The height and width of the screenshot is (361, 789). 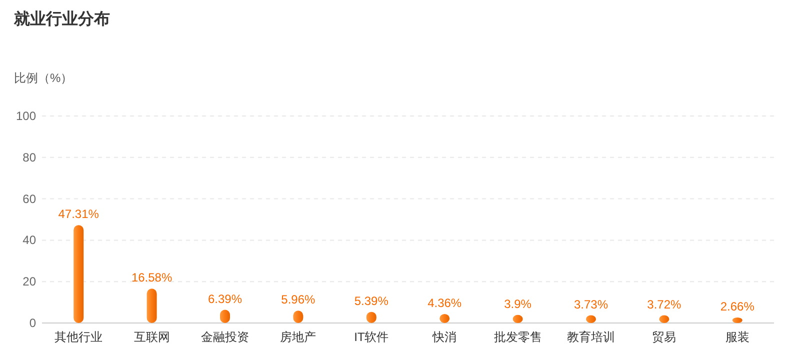 I want to click on x-tick-label: 互联网, so click(x=152, y=337).